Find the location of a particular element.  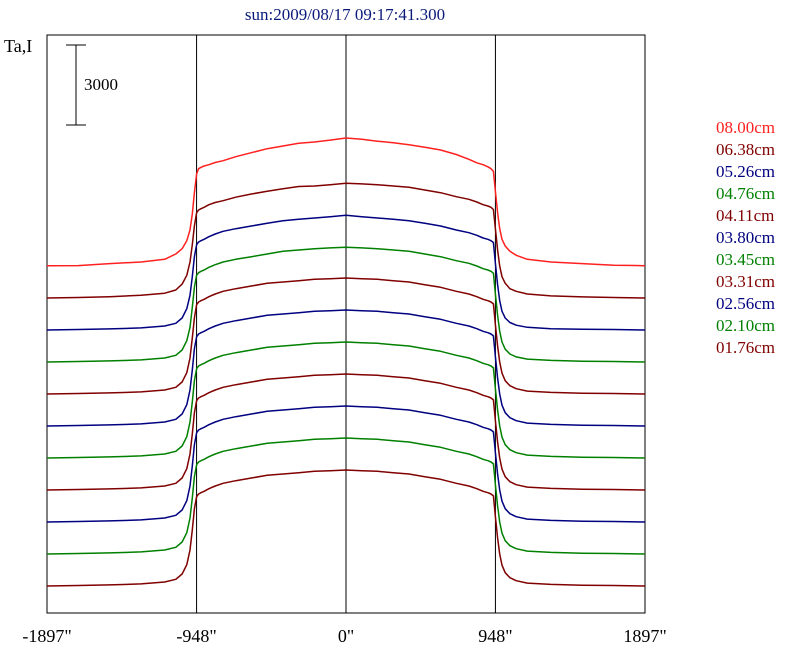

legend-item: 03.31cm is located at coordinates (745, 281).